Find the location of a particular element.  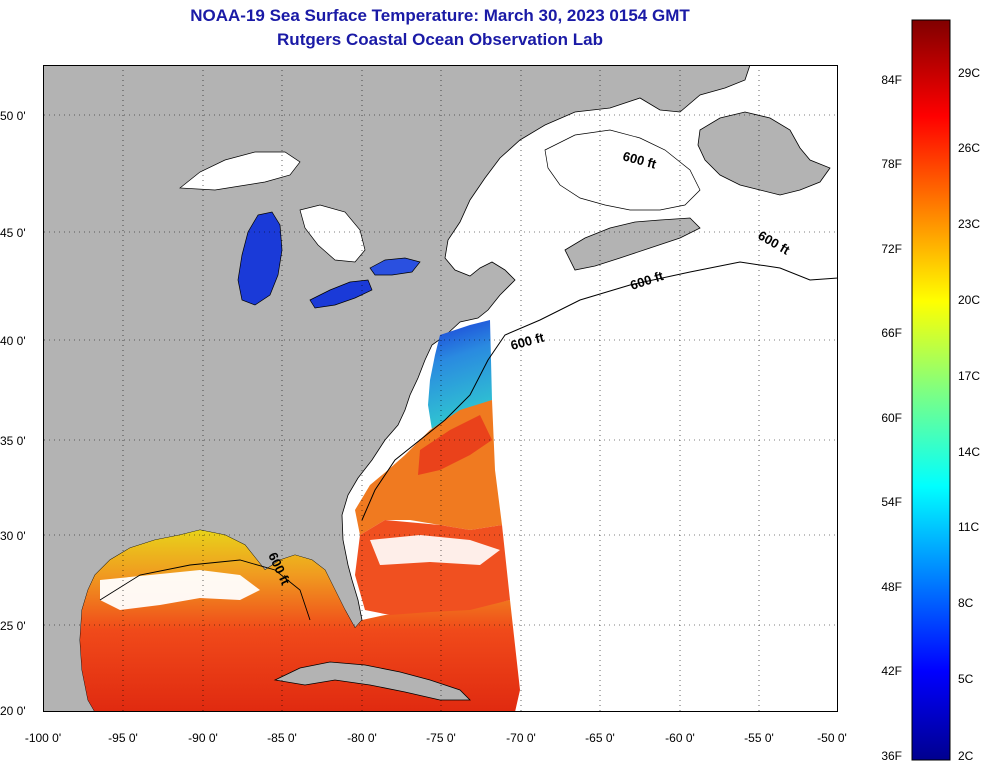

y-tick-label: 50 0' is located at coordinates (13, 116).